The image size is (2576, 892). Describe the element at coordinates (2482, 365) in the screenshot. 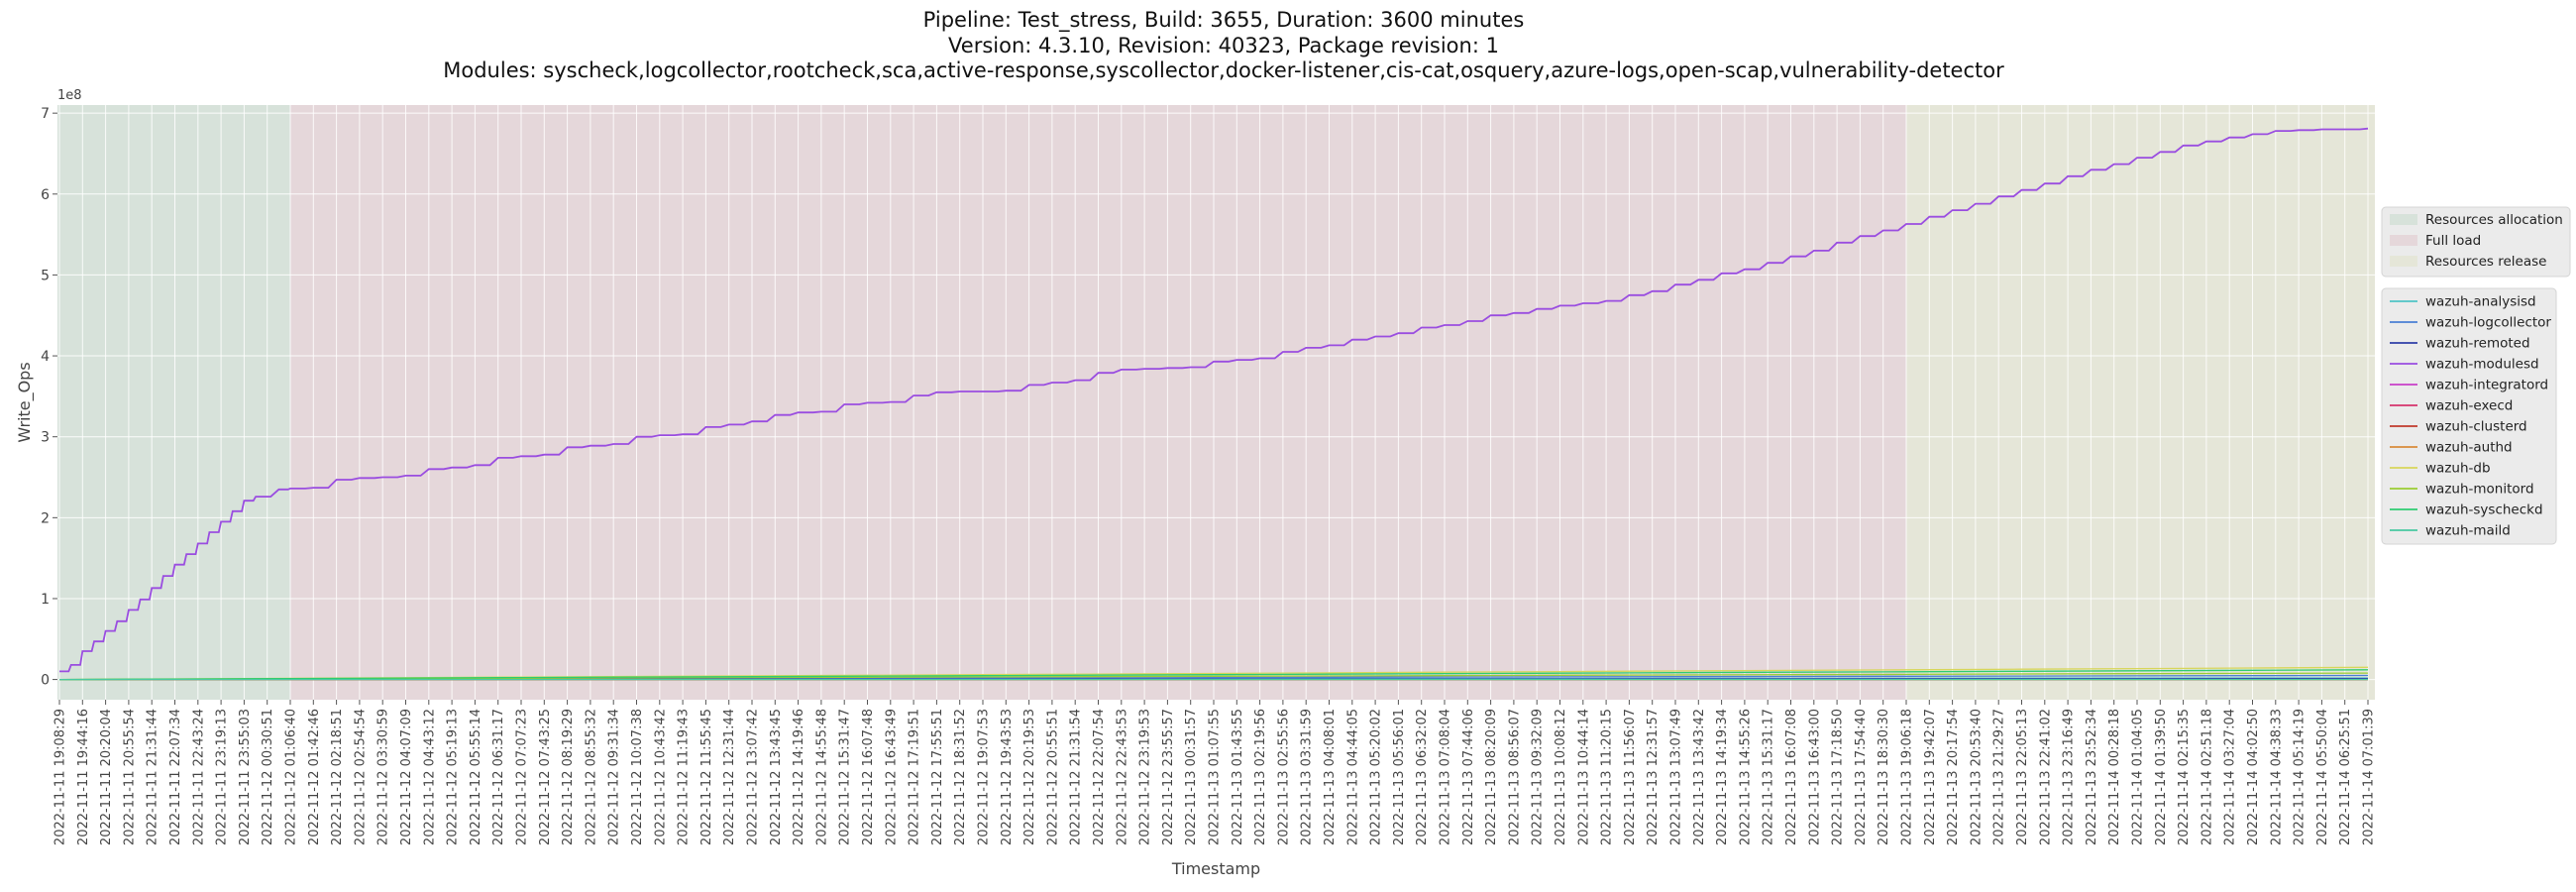

I see `series-legend-label: wazuh-modulesd` at that location.